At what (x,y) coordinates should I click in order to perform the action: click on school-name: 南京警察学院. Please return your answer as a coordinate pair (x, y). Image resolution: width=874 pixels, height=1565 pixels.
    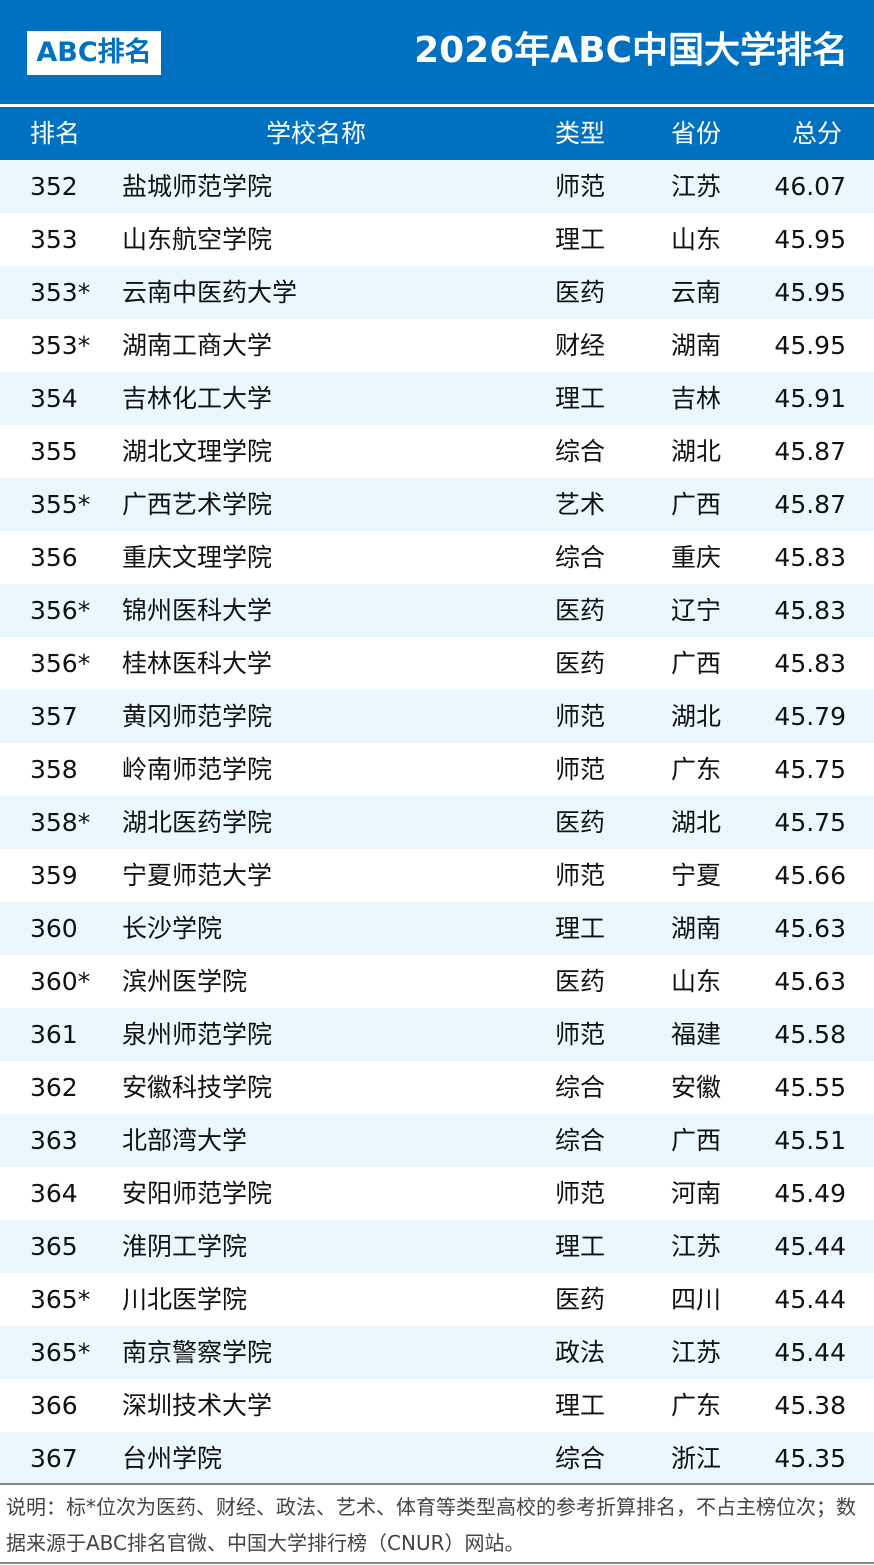
    Looking at the image, I should click on (197, 1352).